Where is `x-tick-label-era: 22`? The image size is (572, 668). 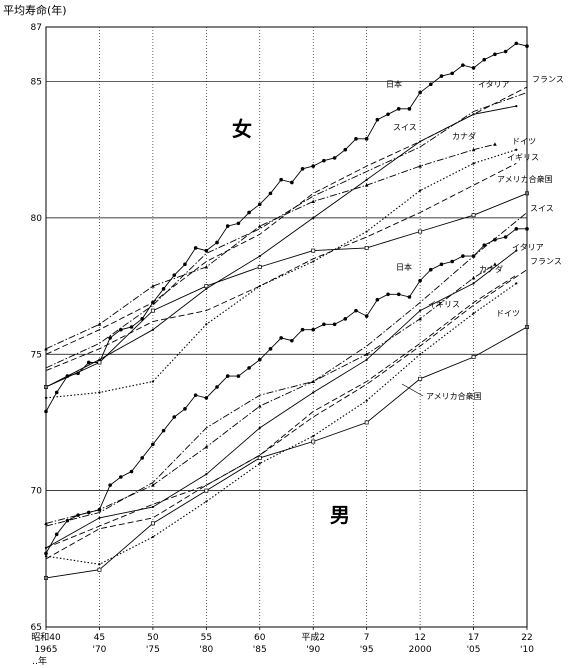 x-tick-label-era: 22 is located at coordinates (526, 638).